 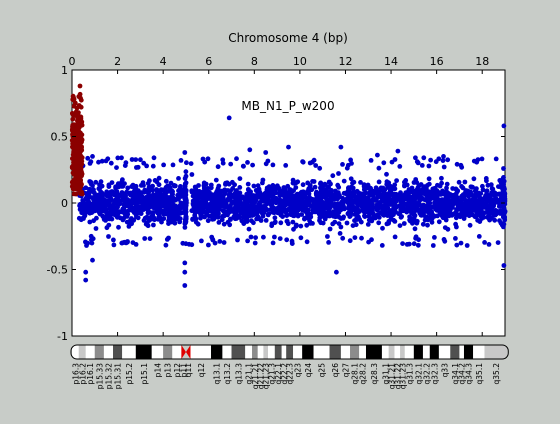 What do you see at coordinates (345, 370) in the screenshot?
I see `cytoband-label: q27` at bounding box center [345, 370].